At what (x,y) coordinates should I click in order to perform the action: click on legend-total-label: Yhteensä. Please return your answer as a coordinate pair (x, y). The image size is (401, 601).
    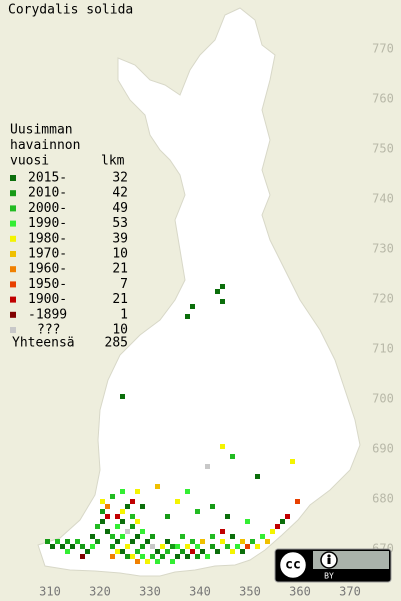
    Looking at the image, I should click on (43, 343).